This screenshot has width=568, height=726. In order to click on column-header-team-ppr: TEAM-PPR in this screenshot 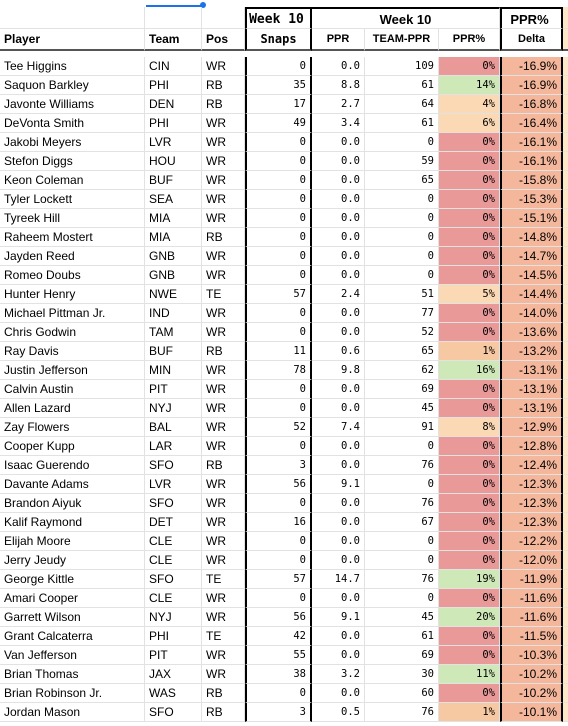, I will do `click(402, 40)`.